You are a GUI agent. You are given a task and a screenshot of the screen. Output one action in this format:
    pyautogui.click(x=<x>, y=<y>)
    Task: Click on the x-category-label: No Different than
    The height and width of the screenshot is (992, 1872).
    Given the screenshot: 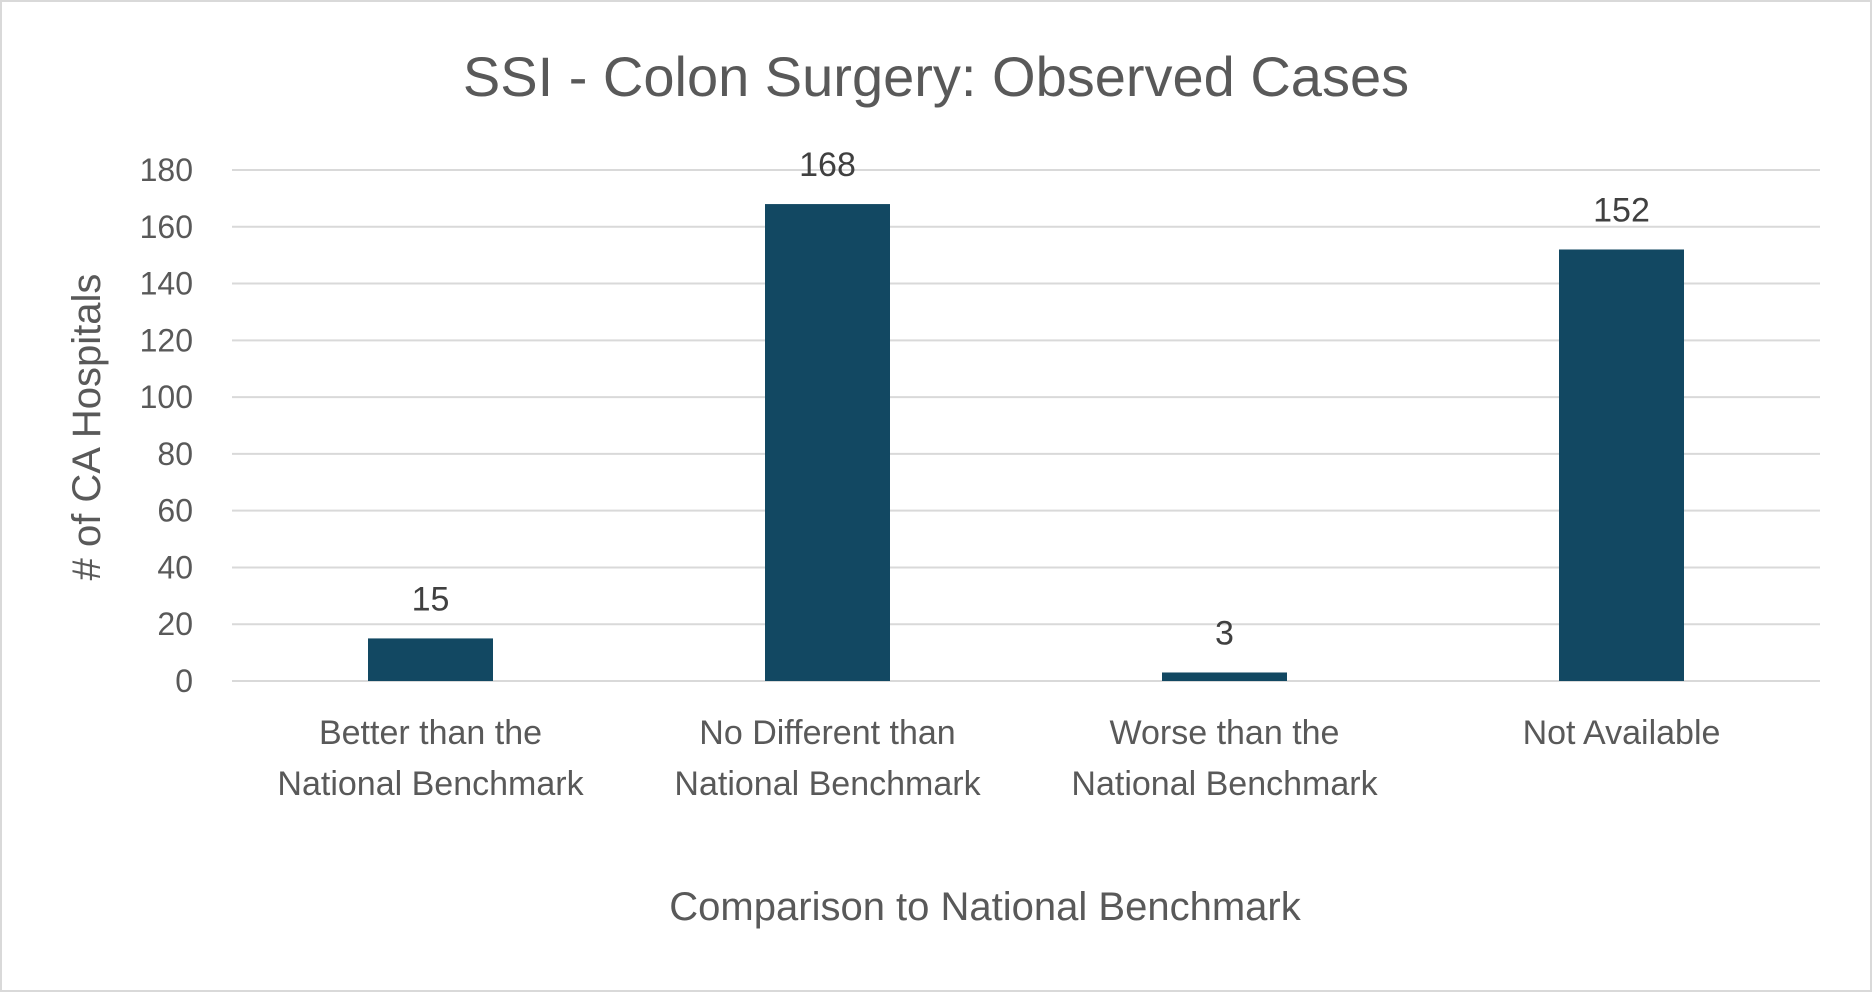 What is the action you would take?
    pyautogui.click(x=827, y=733)
    